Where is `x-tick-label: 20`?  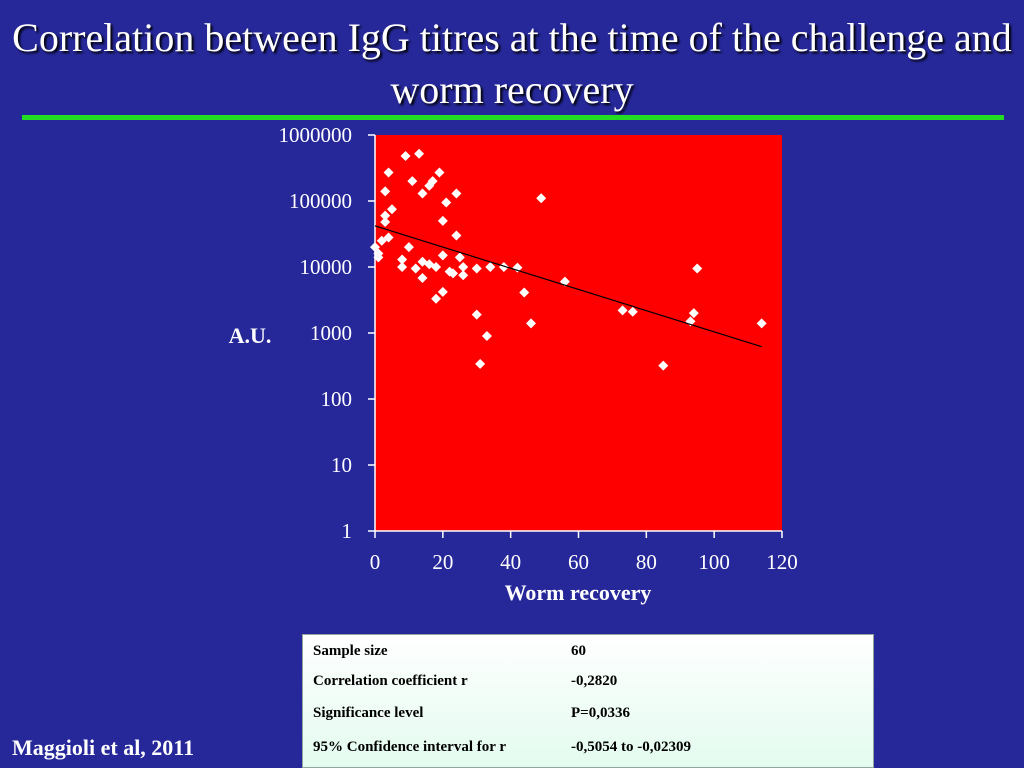
x-tick-label: 20 is located at coordinates (442, 562).